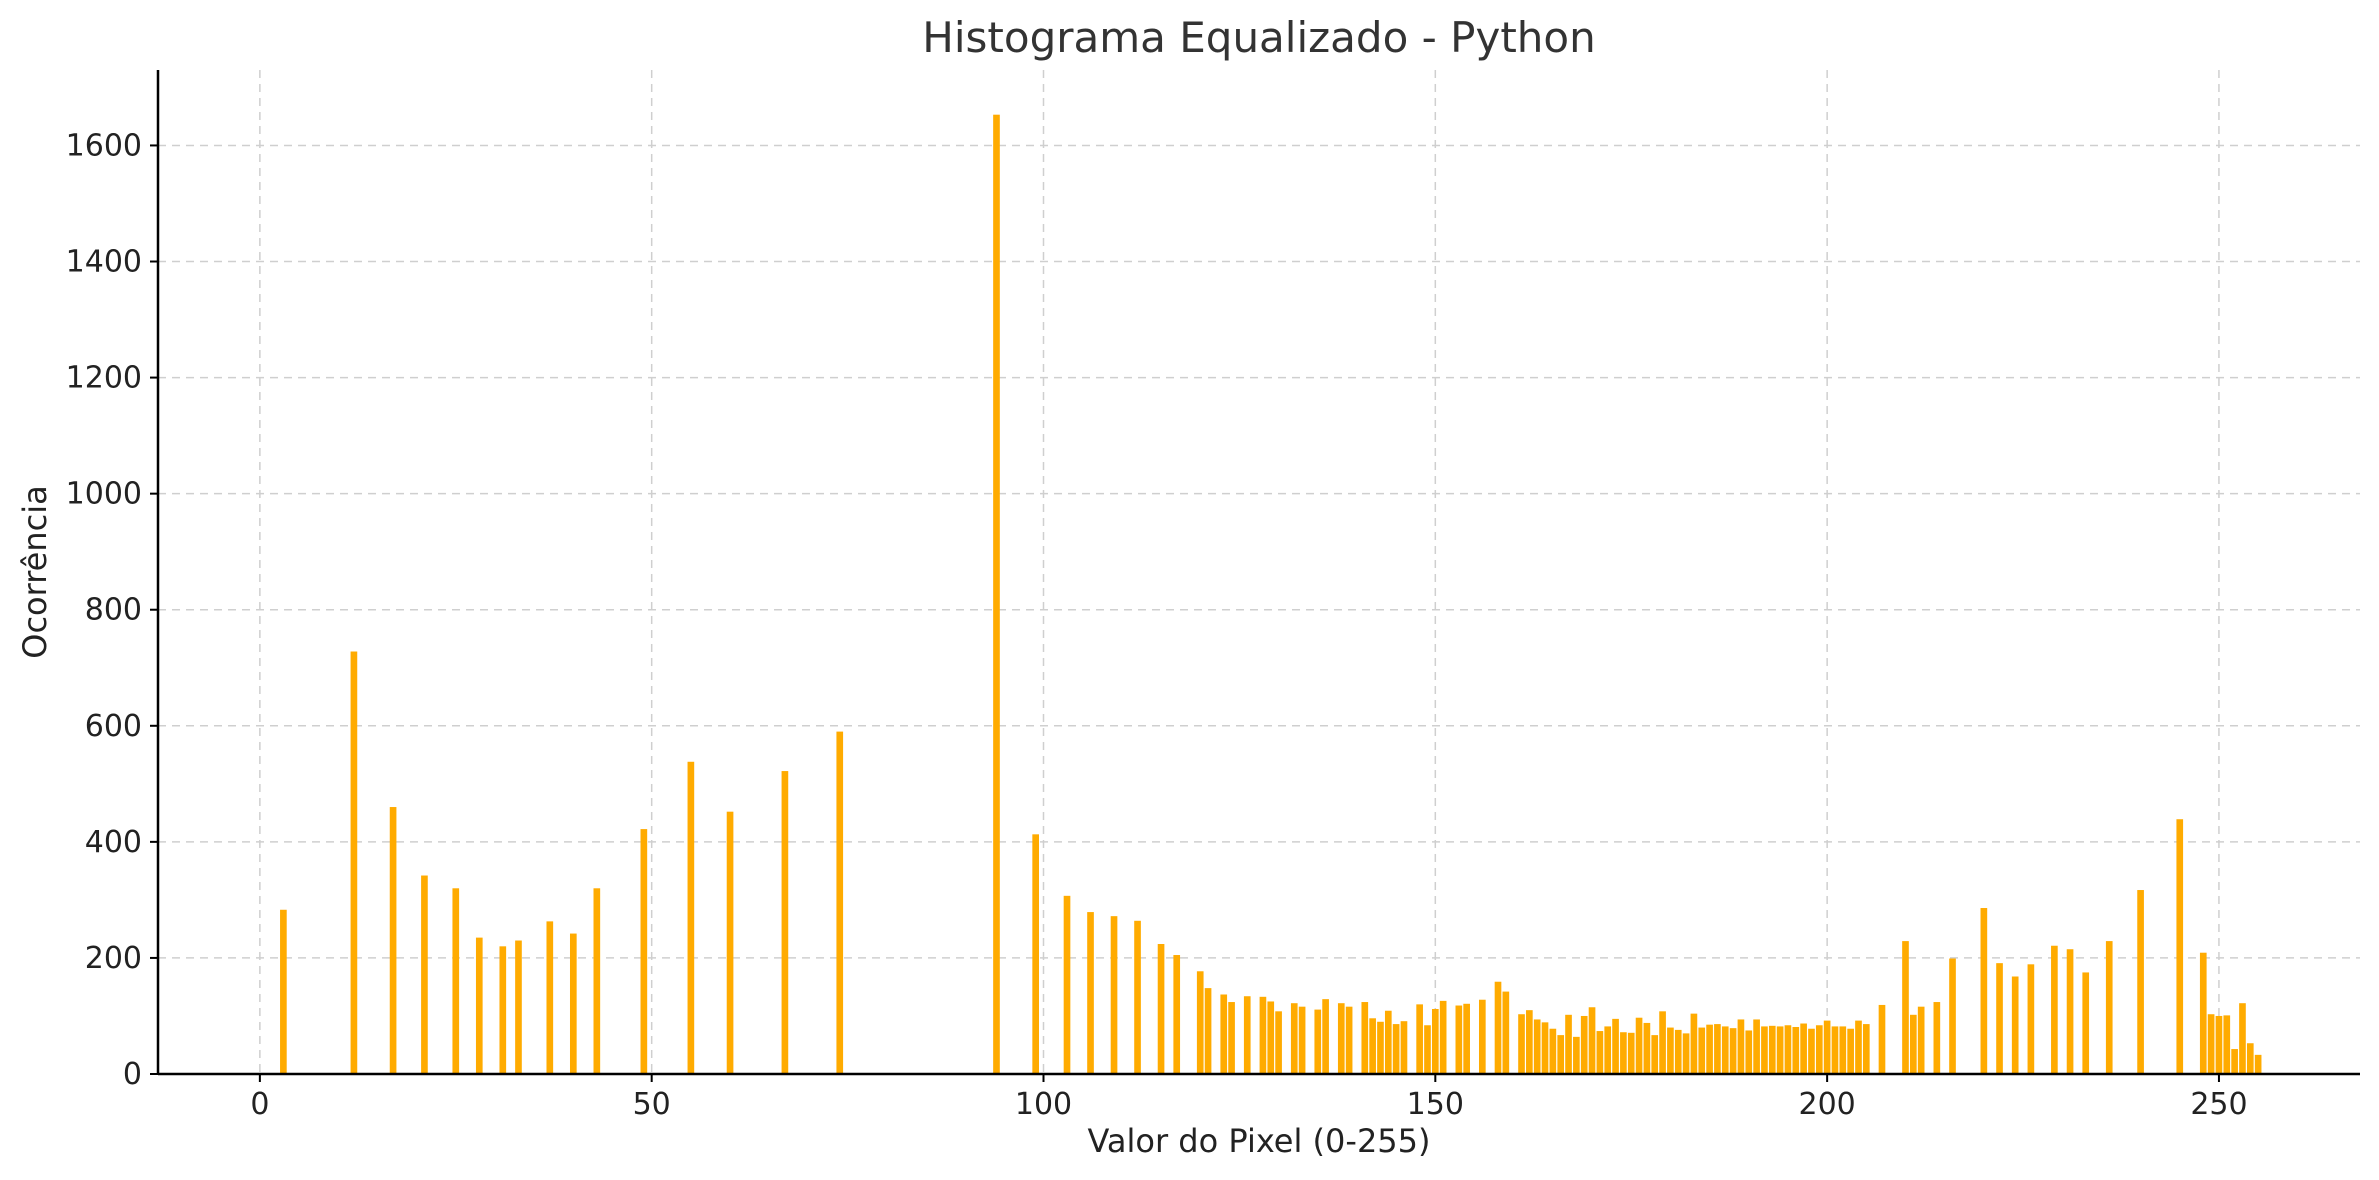 This screenshot has width=2379, height=1180. Describe the element at coordinates (113, 842) in the screenshot. I see `y-tick-label: 400` at that location.